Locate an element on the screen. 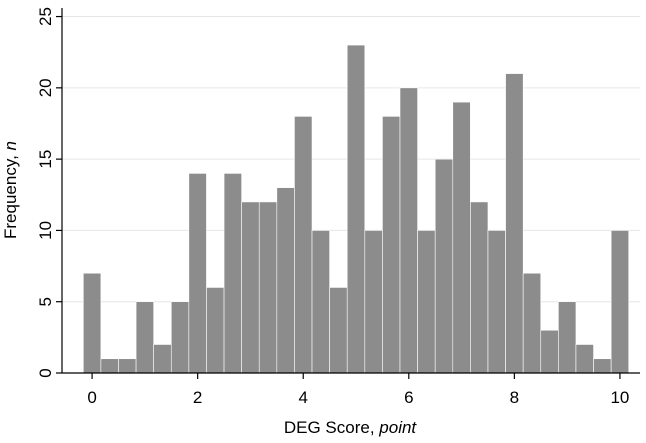  x-tick-label: 4 is located at coordinates (302, 397).